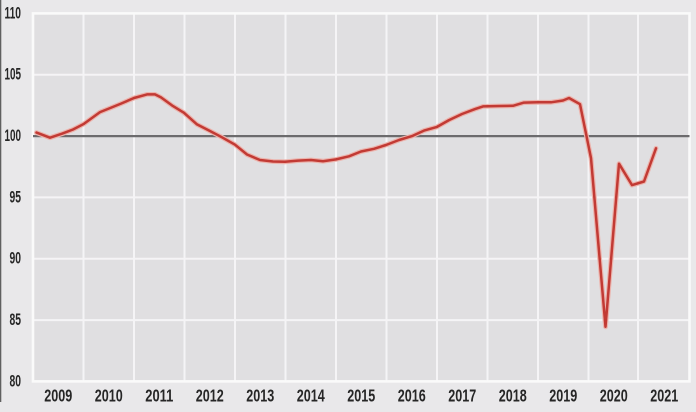 This screenshot has width=696, height=412. I want to click on svg-text: 2017, so click(462, 395).